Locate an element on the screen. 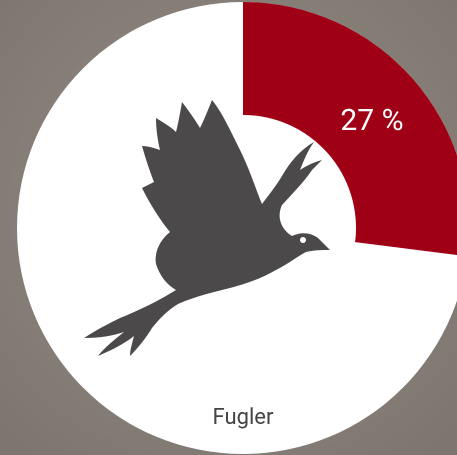  bird-eye is located at coordinates (303, 240).